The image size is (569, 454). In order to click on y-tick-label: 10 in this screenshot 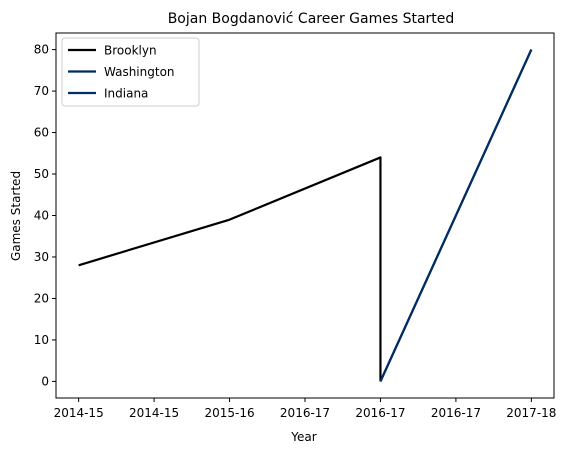, I will do `click(41, 340)`.